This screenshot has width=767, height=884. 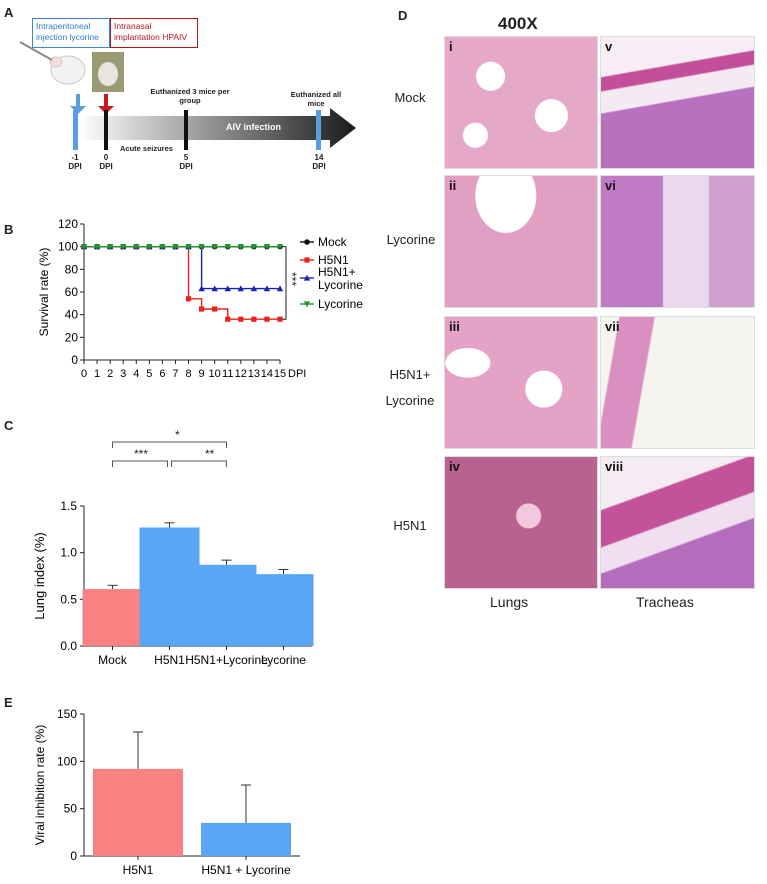 I want to click on x-tick-label: 11, so click(x=227, y=374).